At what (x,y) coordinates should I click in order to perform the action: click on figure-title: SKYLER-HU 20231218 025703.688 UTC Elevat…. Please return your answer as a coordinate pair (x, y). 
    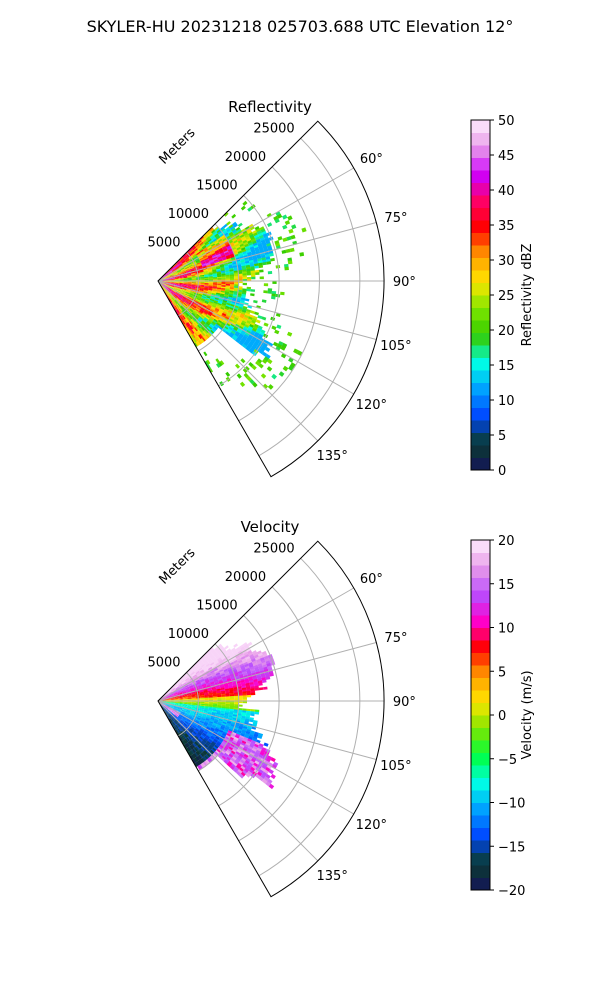
    Looking at the image, I should click on (300, 26).